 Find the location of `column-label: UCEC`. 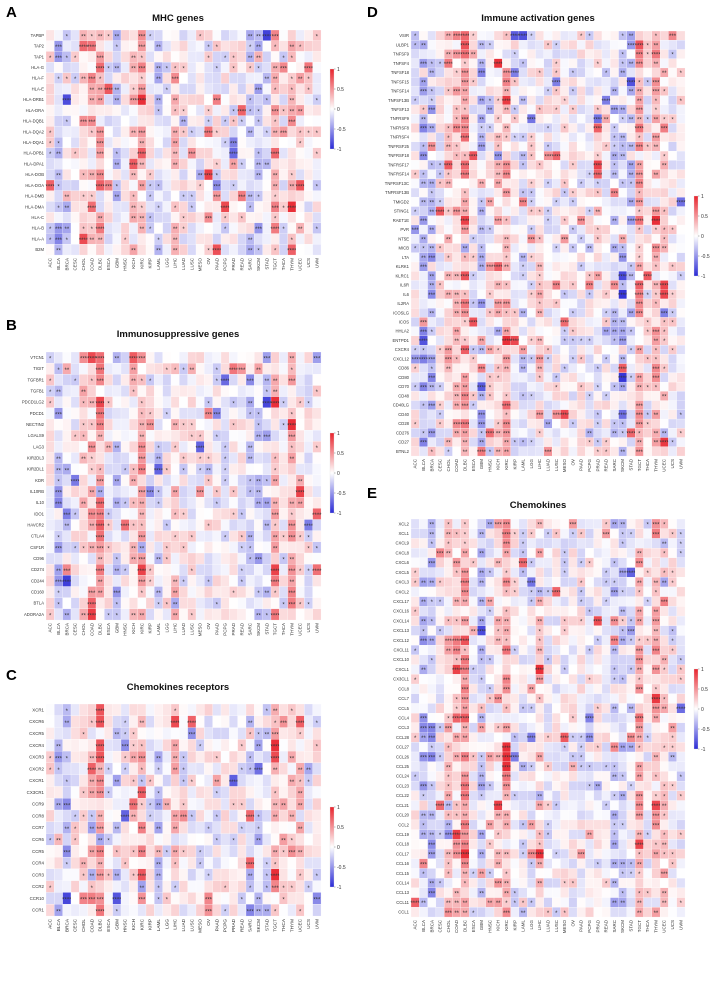

column-label: UCEC is located at coordinates (300, 264).